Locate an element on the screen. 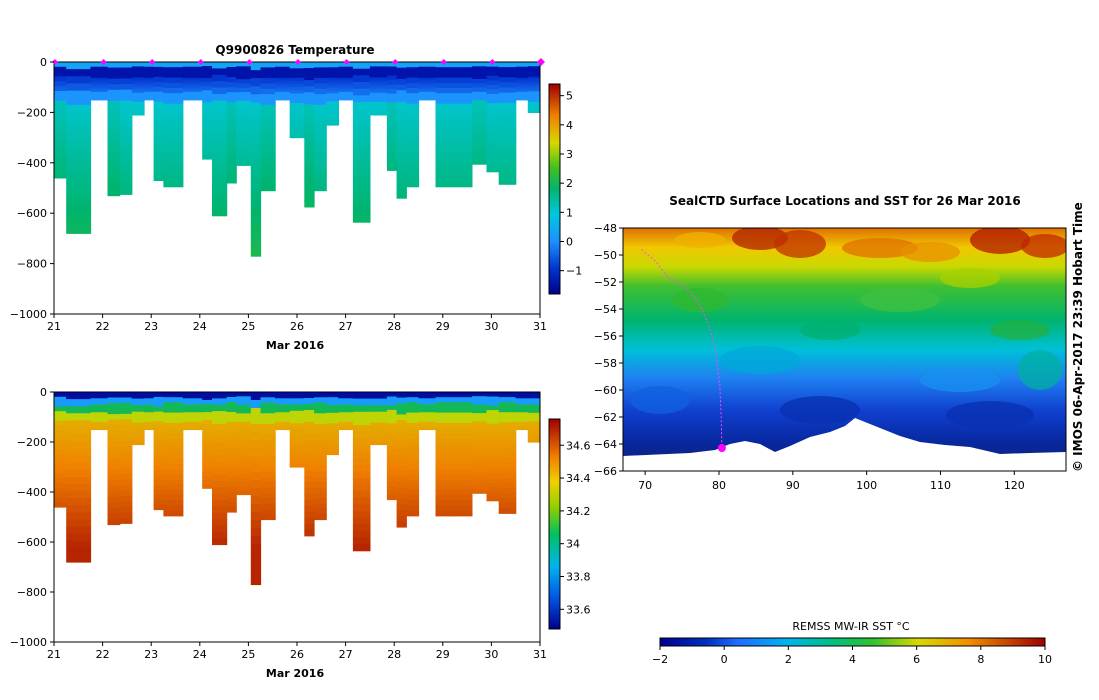 This screenshot has height=700, width=1099. x-tick-label: 26 is located at coordinates (297, 326).